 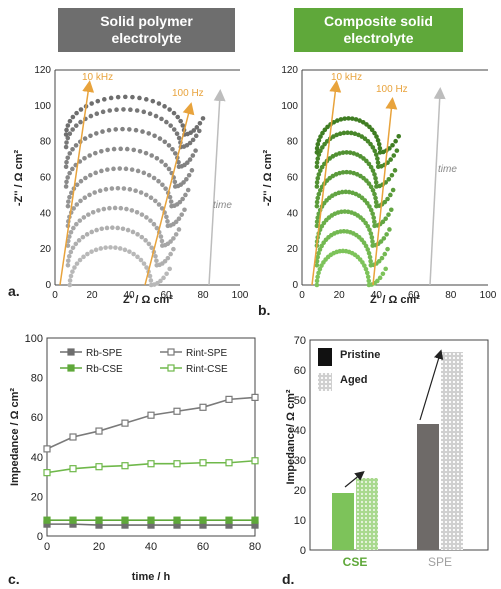 I want to click on x-tick-label: 80, so click(x=451, y=295).